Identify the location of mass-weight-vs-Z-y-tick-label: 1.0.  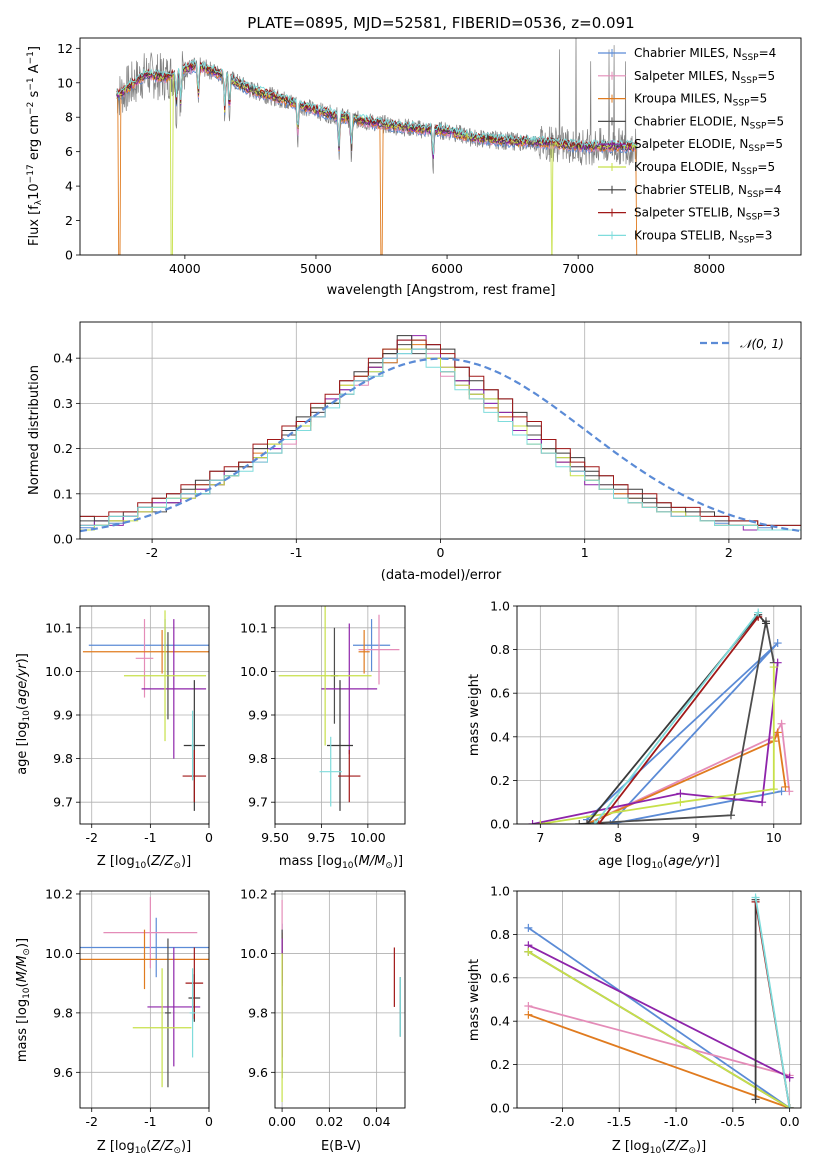
(500, 891).